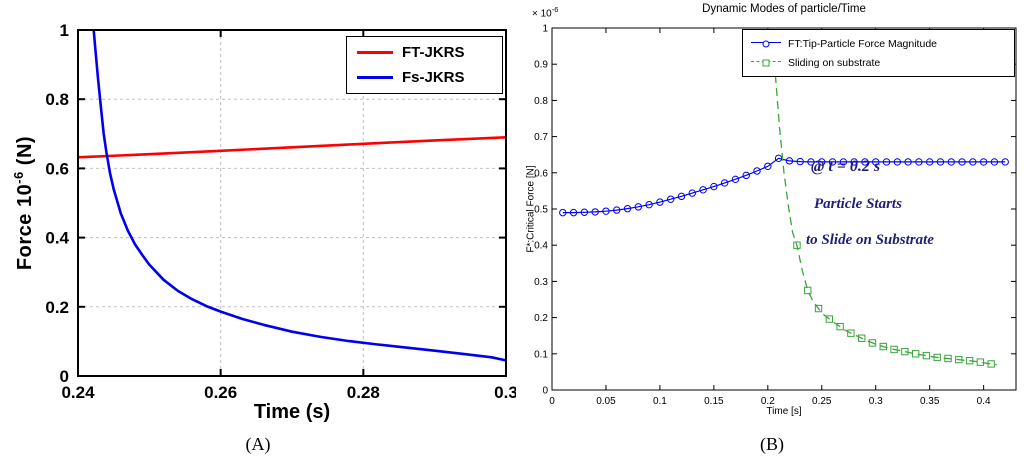  I want to click on x-tick-label: 0.1, so click(660, 401).